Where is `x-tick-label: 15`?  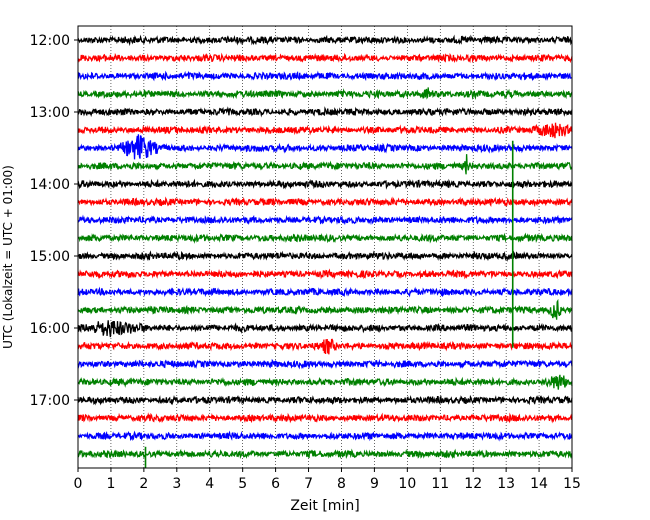 x-tick-label: 15 is located at coordinates (572, 484).